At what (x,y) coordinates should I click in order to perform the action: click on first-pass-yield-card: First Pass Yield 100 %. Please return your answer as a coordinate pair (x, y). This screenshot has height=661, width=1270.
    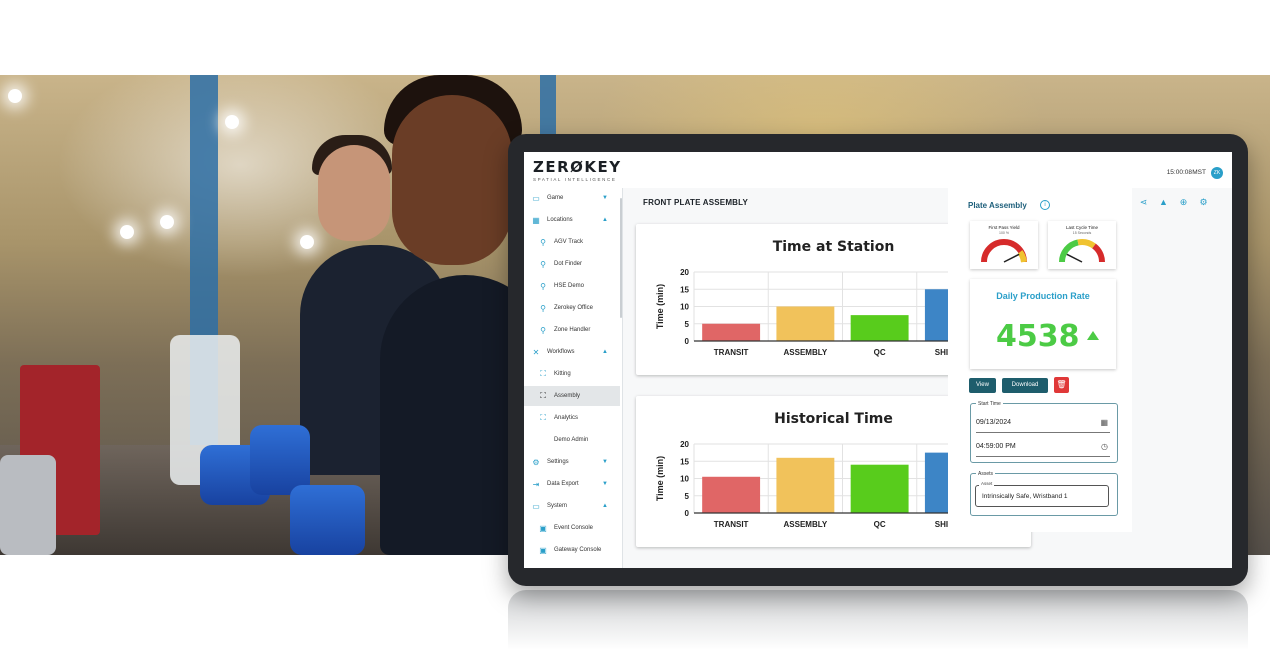
    Looking at the image, I should click on (1004, 245).